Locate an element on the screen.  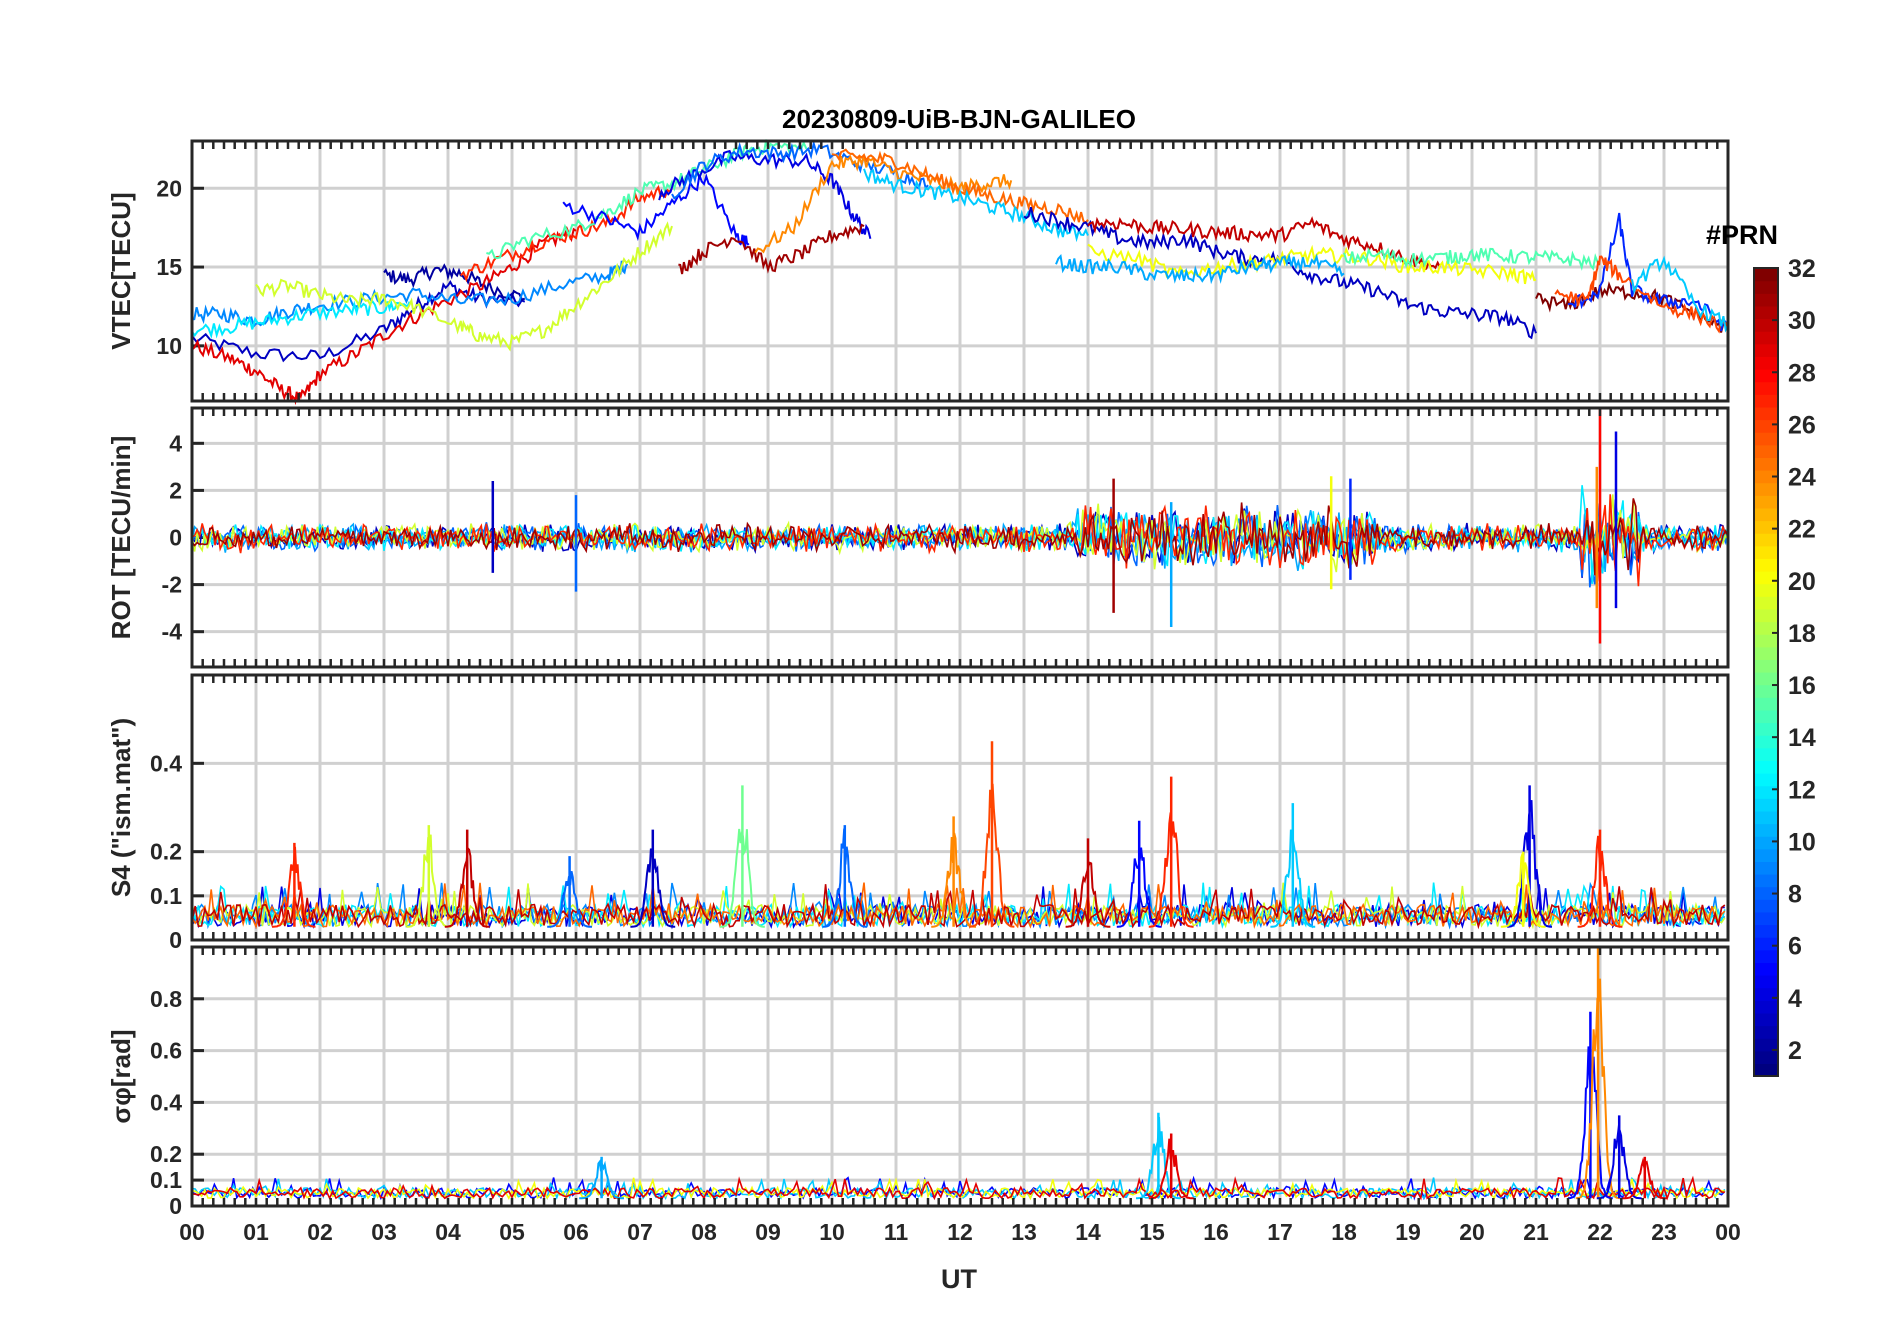
x-tick-label: 19 is located at coordinates (1408, 1232).